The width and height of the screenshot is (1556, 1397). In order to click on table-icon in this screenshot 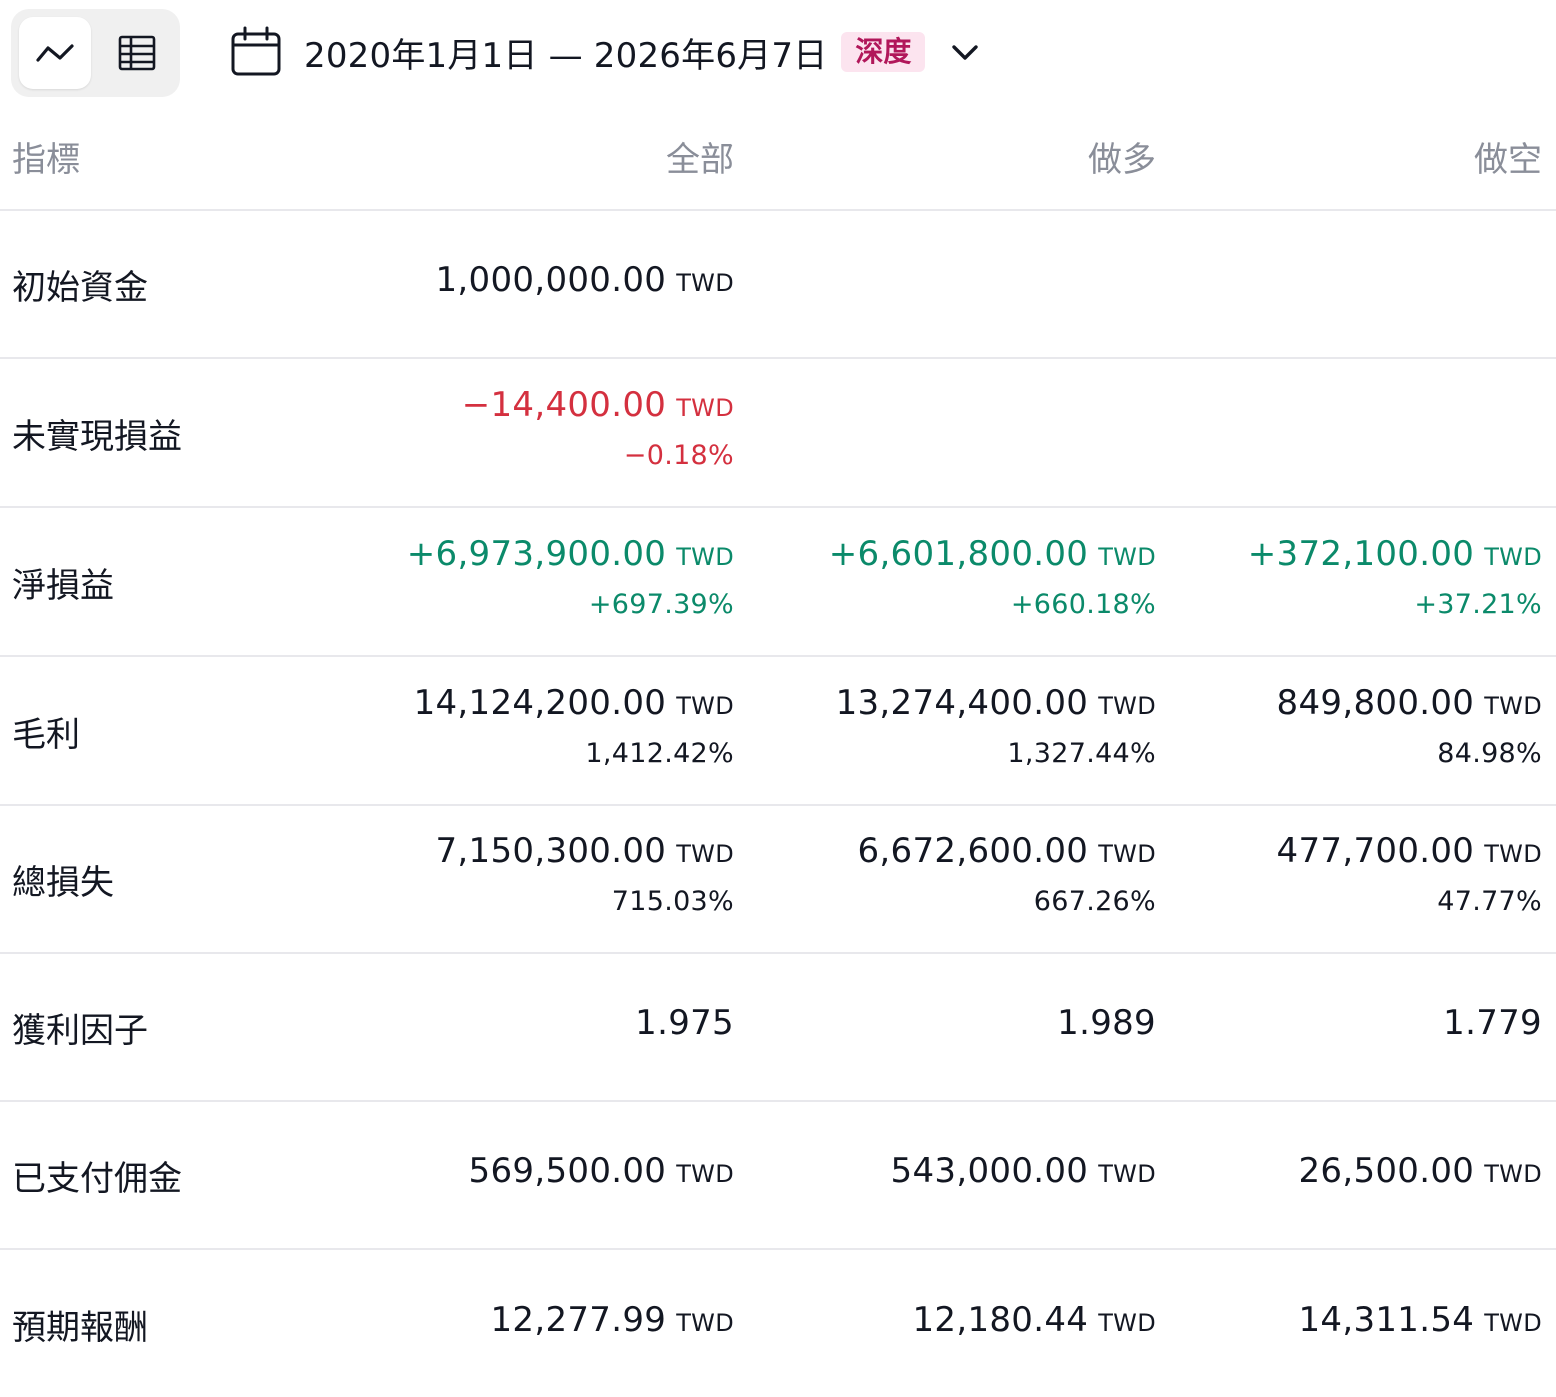, I will do `click(137, 53)`.